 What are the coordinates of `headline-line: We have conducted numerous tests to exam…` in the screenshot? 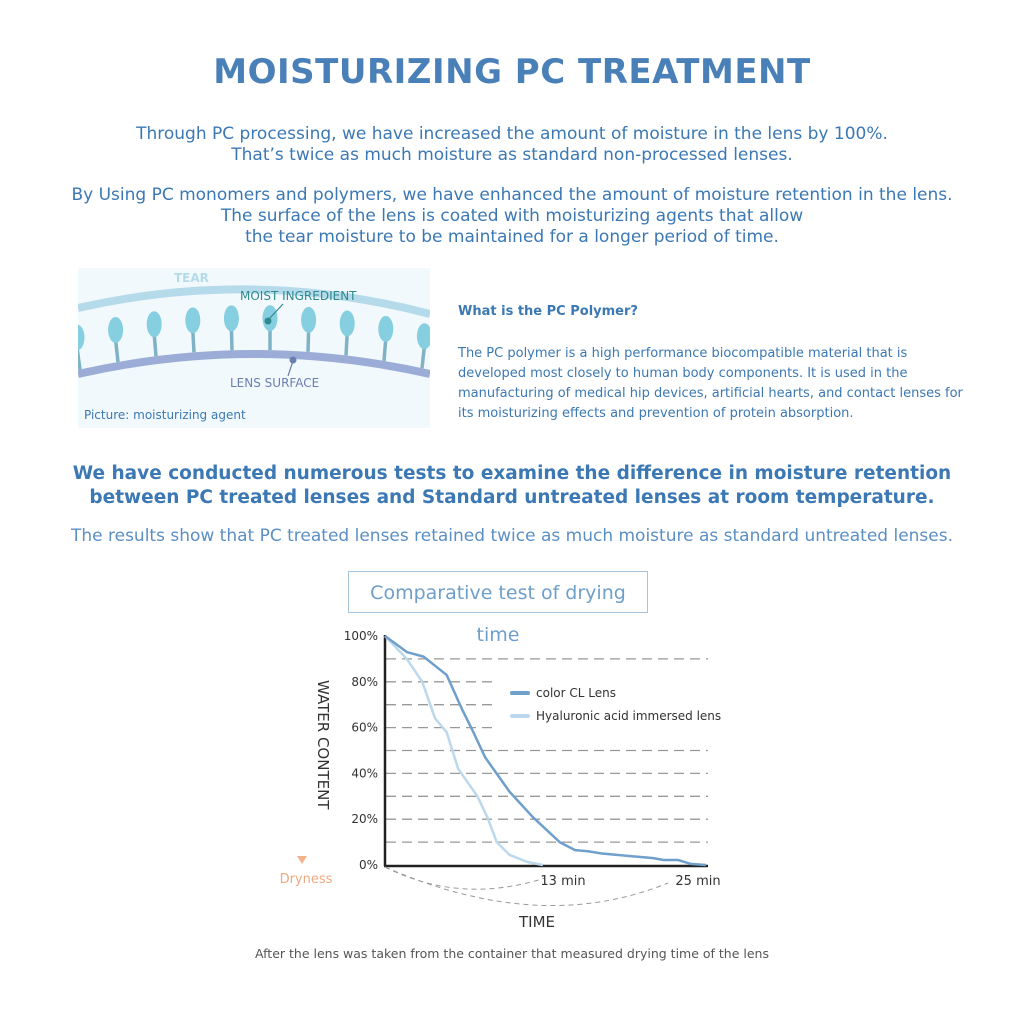 It's located at (512, 473).